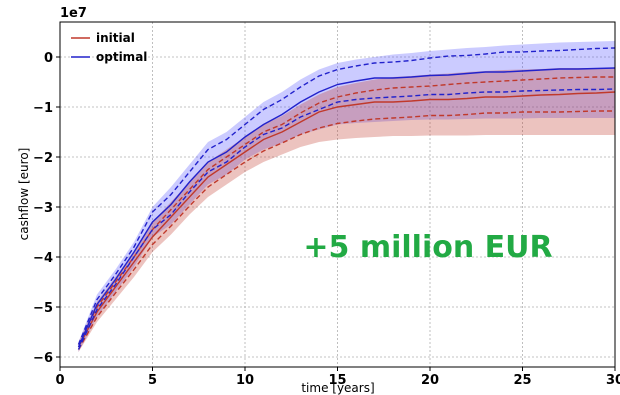  What do you see at coordinates (337, 380) in the screenshot?
I see `x-tick-label: 15` at bounding box center [337, 380].